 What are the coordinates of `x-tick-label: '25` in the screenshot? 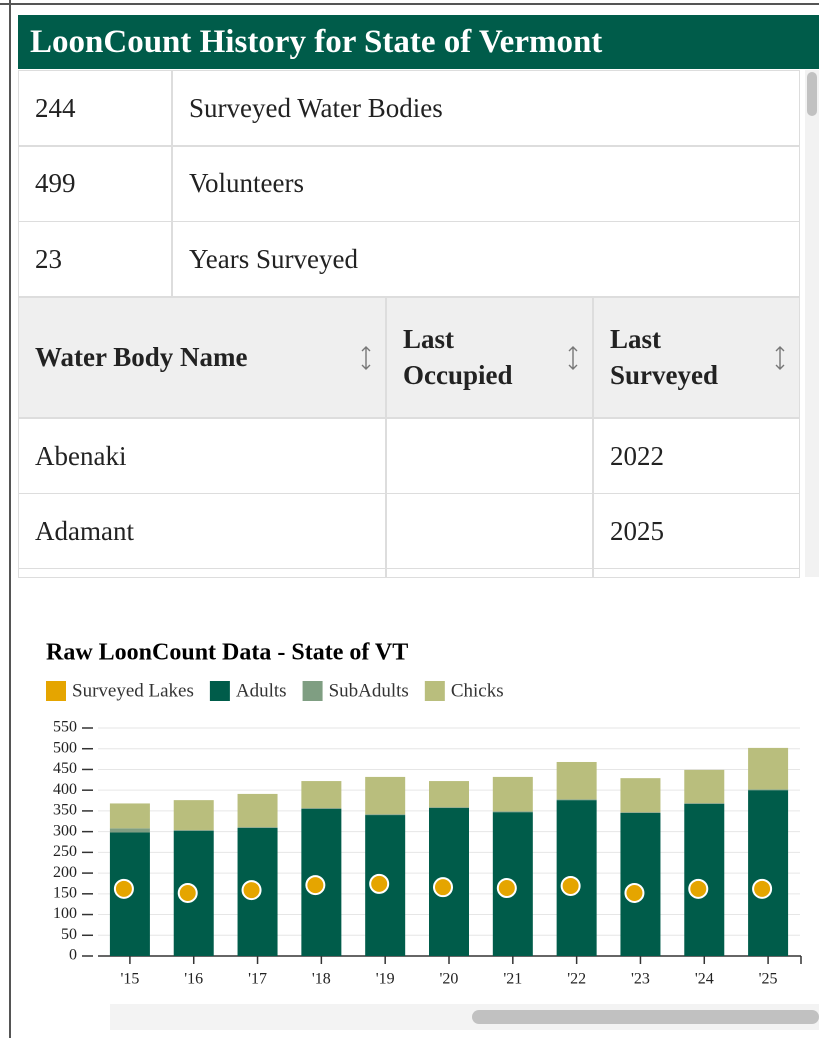 It's located at (768, 979).